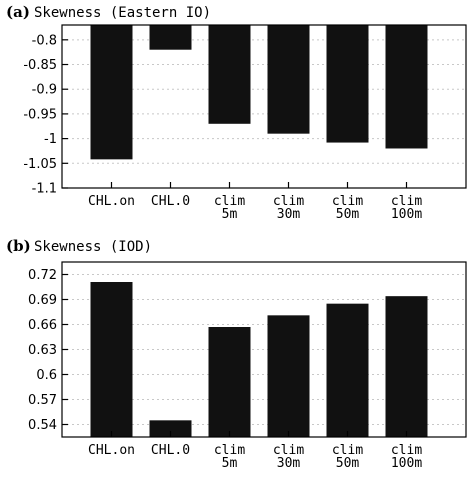 The height and width of the screenshot is (485, 474). Describe the element at coordinates (44, 40) in the screenshot. I see `panel-a-y-tick-label: -0.8` at that location.